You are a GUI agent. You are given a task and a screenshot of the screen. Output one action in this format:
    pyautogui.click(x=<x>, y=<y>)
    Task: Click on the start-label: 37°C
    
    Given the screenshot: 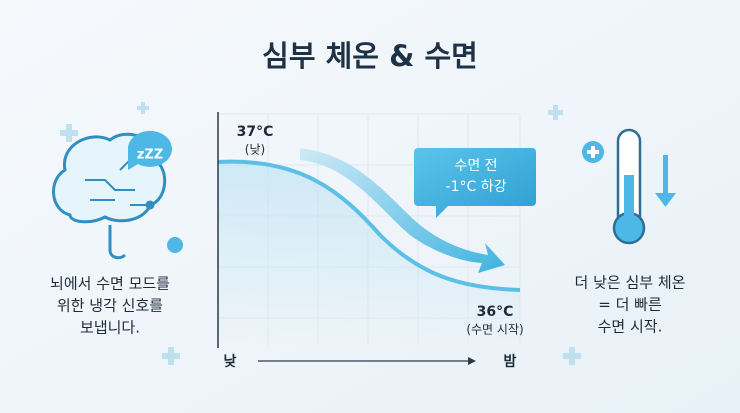 What is the action you would take?
    pyautogui.click(x=255, y=132)
    